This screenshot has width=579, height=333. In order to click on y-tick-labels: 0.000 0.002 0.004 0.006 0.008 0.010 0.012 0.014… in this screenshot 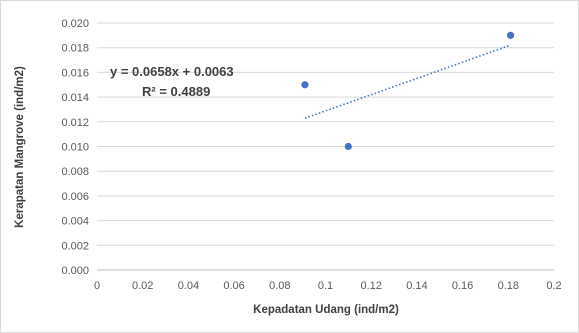, I will do `click(75, 147)`.